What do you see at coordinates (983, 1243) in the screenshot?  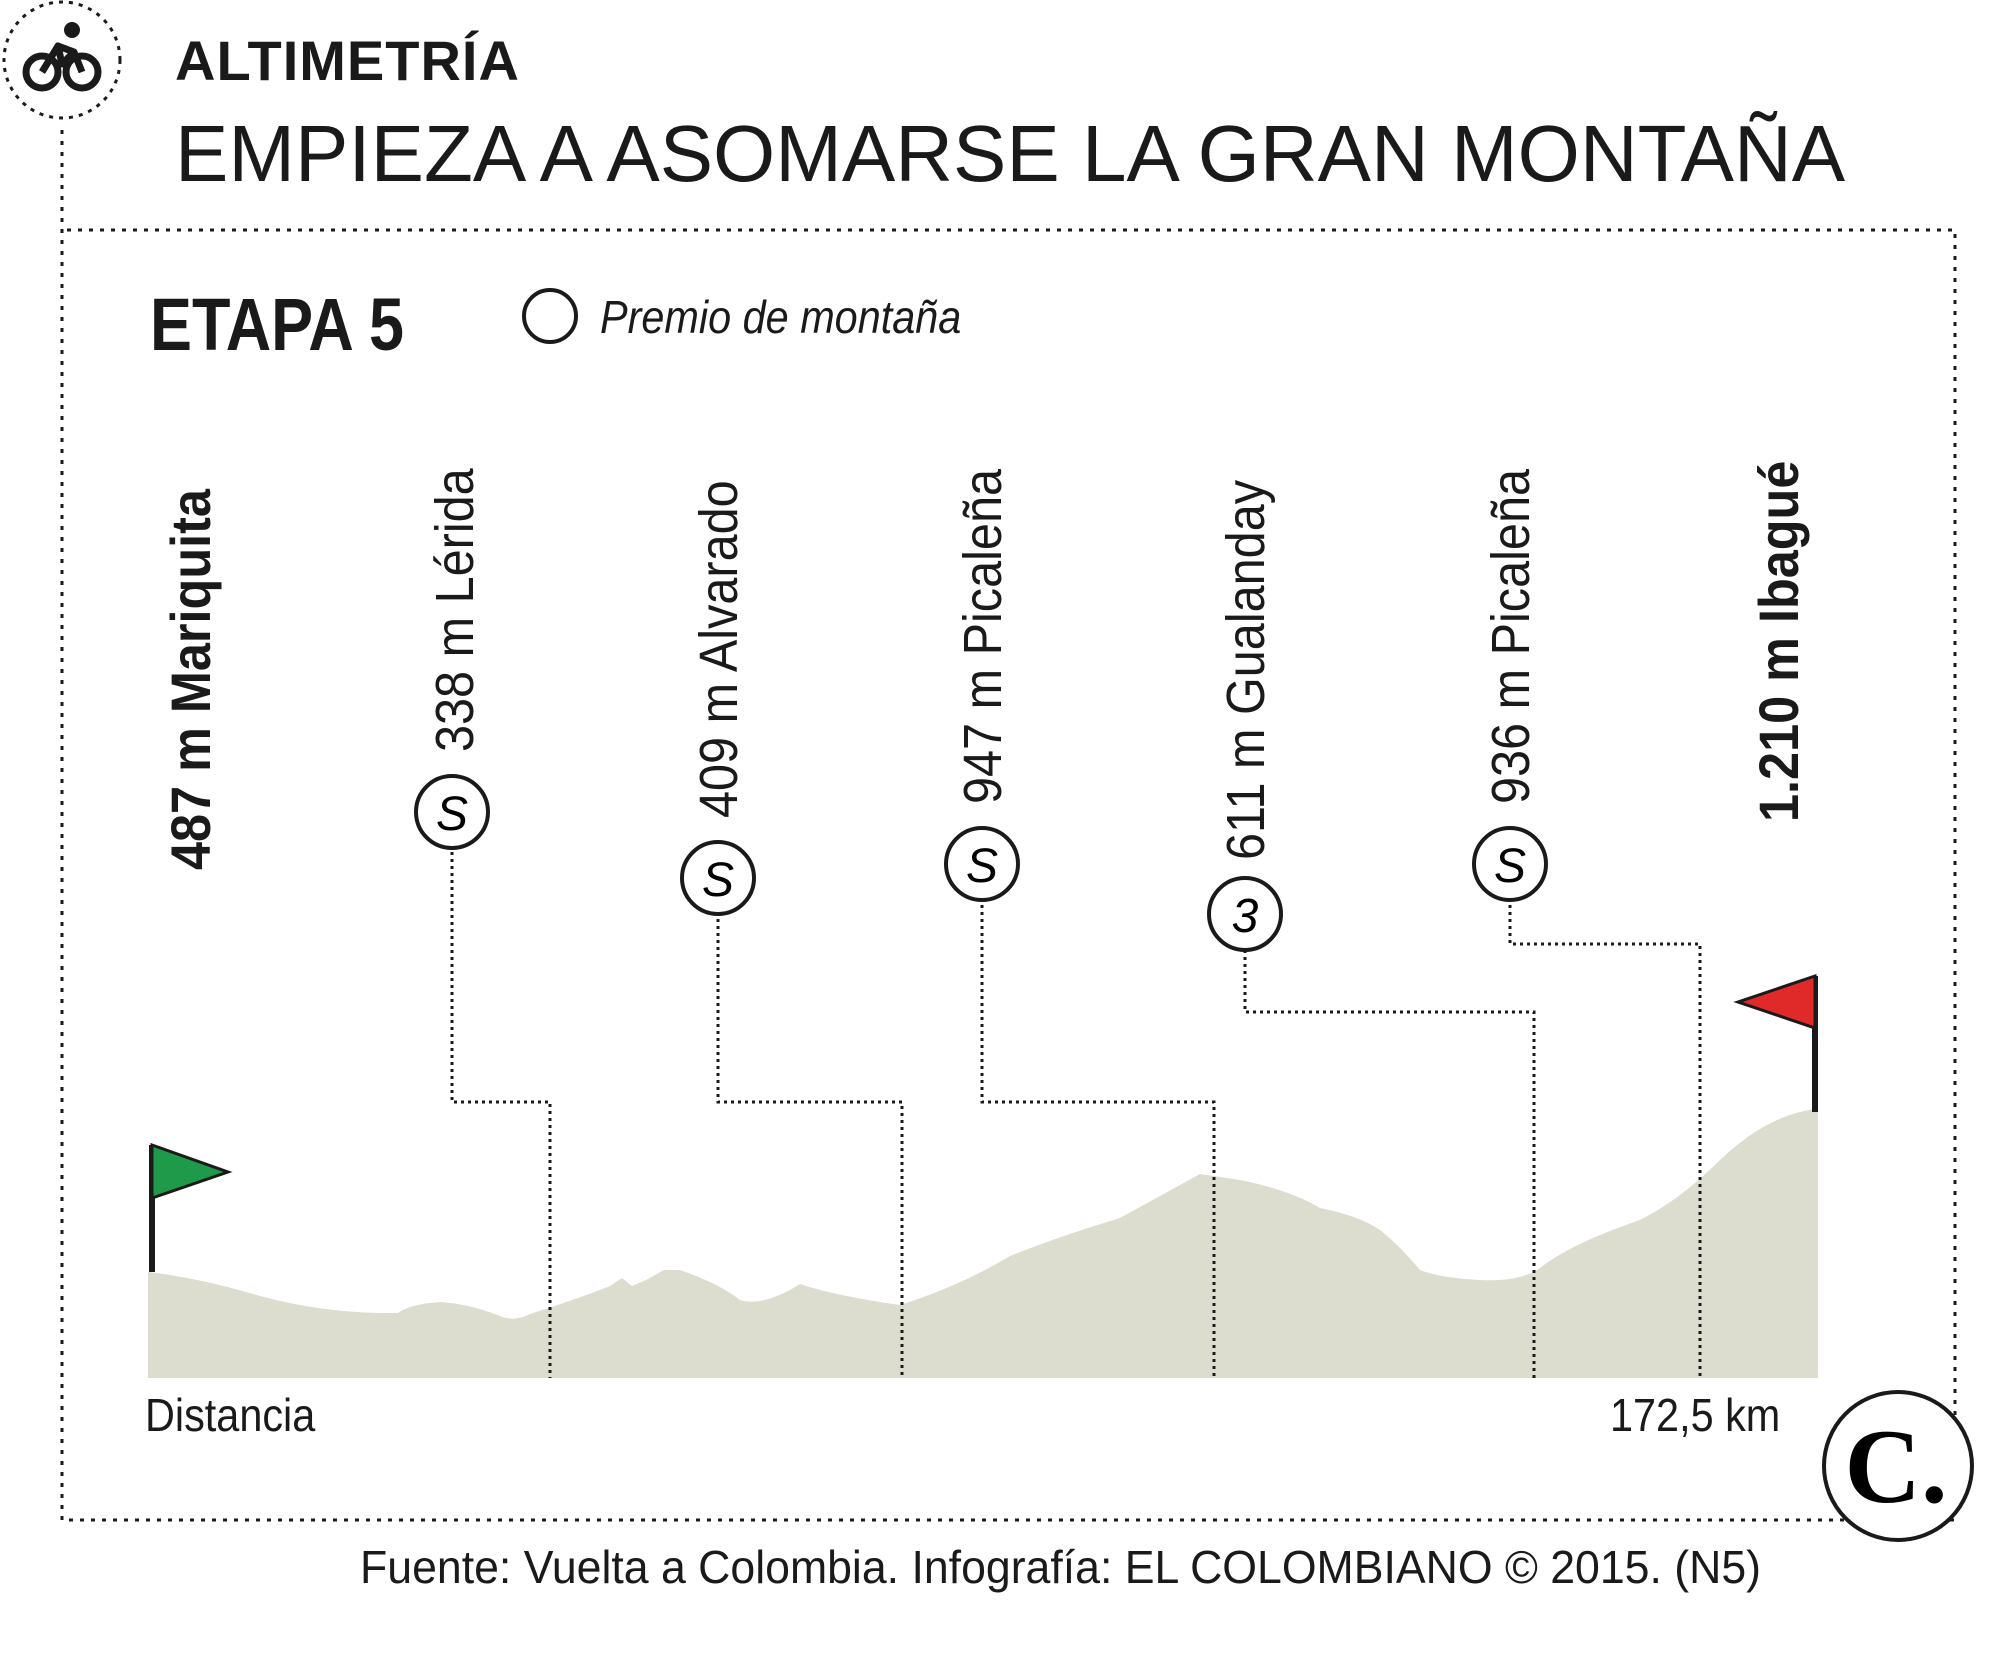 I see `elevation-profile` at bounding box center [983, 1243].